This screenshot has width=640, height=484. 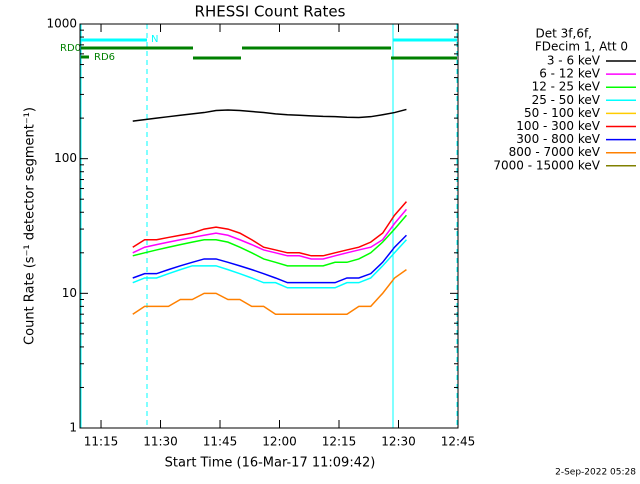 What do you see at coordinates (65, 158) in the screenshot?
I see `y-tick-label: 100` at bounding box center [65, 158].